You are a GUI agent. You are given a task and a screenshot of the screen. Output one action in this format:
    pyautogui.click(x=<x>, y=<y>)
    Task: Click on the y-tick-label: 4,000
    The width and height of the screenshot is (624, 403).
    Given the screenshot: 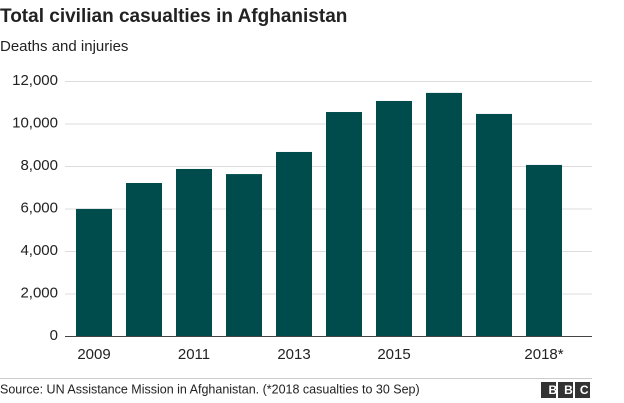 What is the action you would take?
    pyautogui.click(x=39, y=250)
    